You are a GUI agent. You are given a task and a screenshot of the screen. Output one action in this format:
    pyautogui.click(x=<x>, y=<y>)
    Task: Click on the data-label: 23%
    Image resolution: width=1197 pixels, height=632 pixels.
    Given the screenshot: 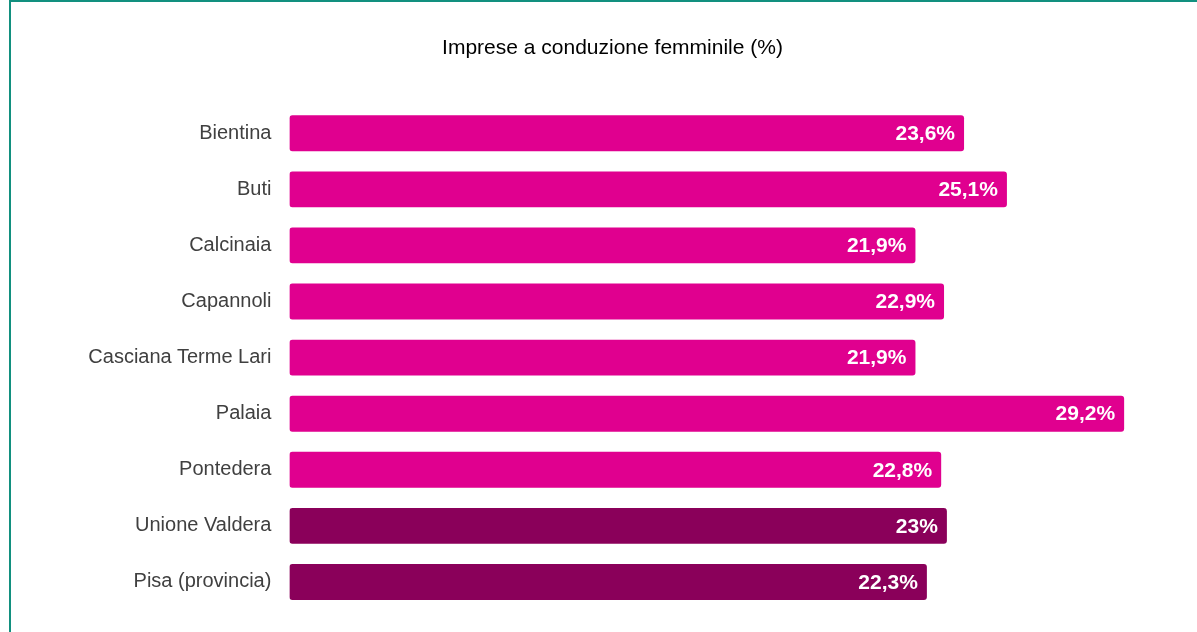 What is the action you would take?
    pyautogui.click(x=917, y=525)
    